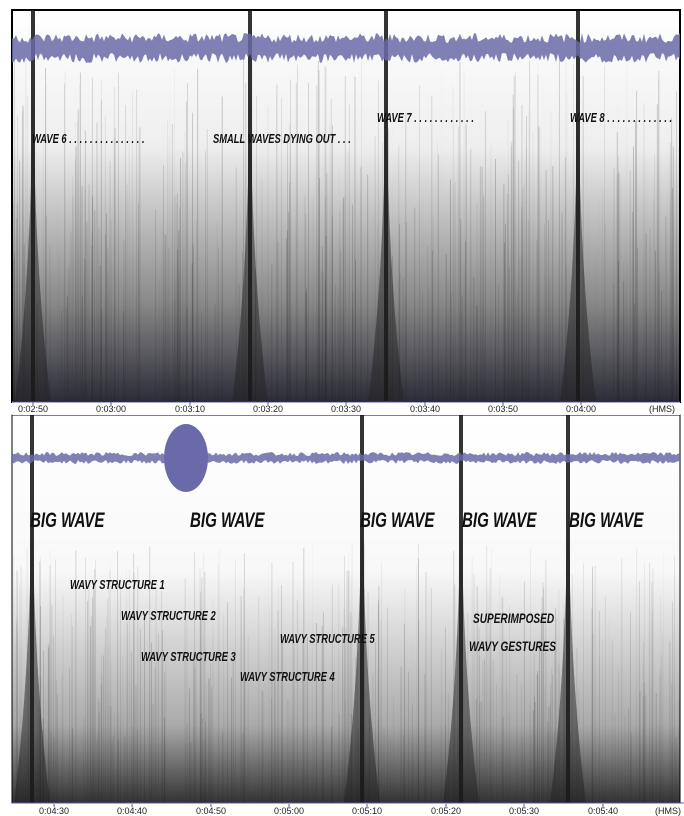 This screenshot has width=684, height=816. What do you see at coordinates (621, 119) in the screenshot?
I see `annotation: WAVE 8 . . . . . . . . . . . . .` at bounding box center [621, 119].